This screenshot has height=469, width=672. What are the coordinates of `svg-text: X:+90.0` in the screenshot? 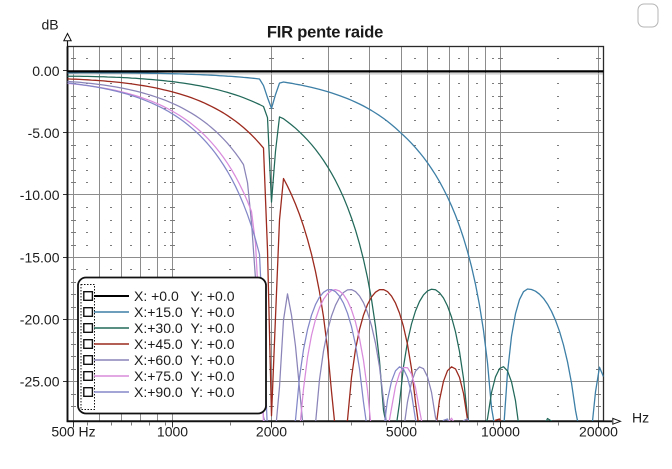 It's located at (158, 392).